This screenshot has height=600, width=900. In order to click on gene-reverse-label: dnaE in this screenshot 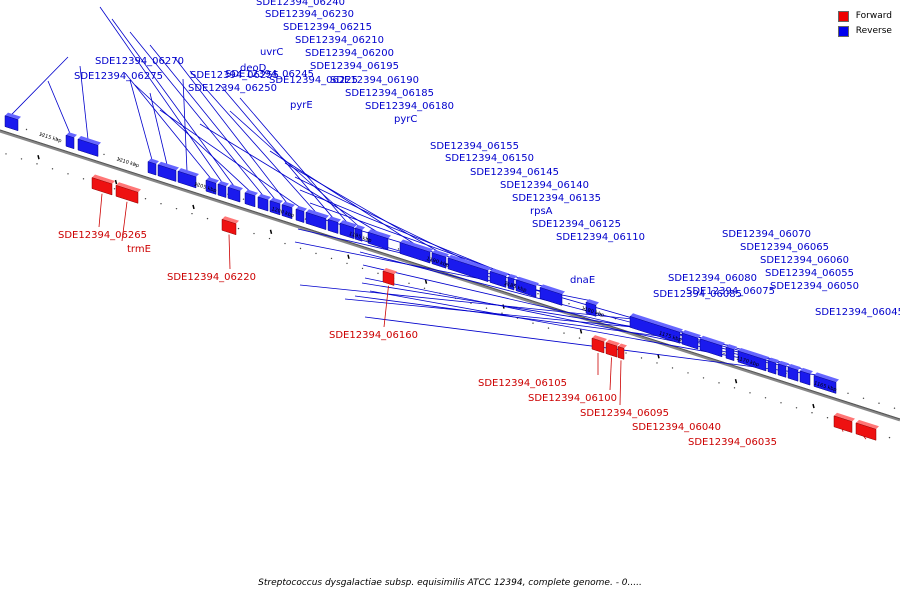, I will do `click(582, 280)`.